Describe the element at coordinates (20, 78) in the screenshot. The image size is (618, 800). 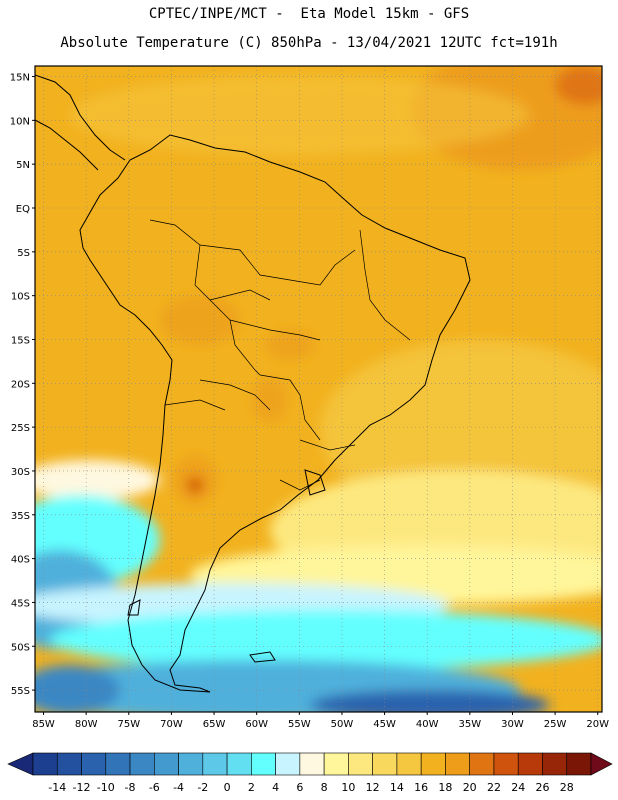
I see `lat-tick-label: 15N` at that location.